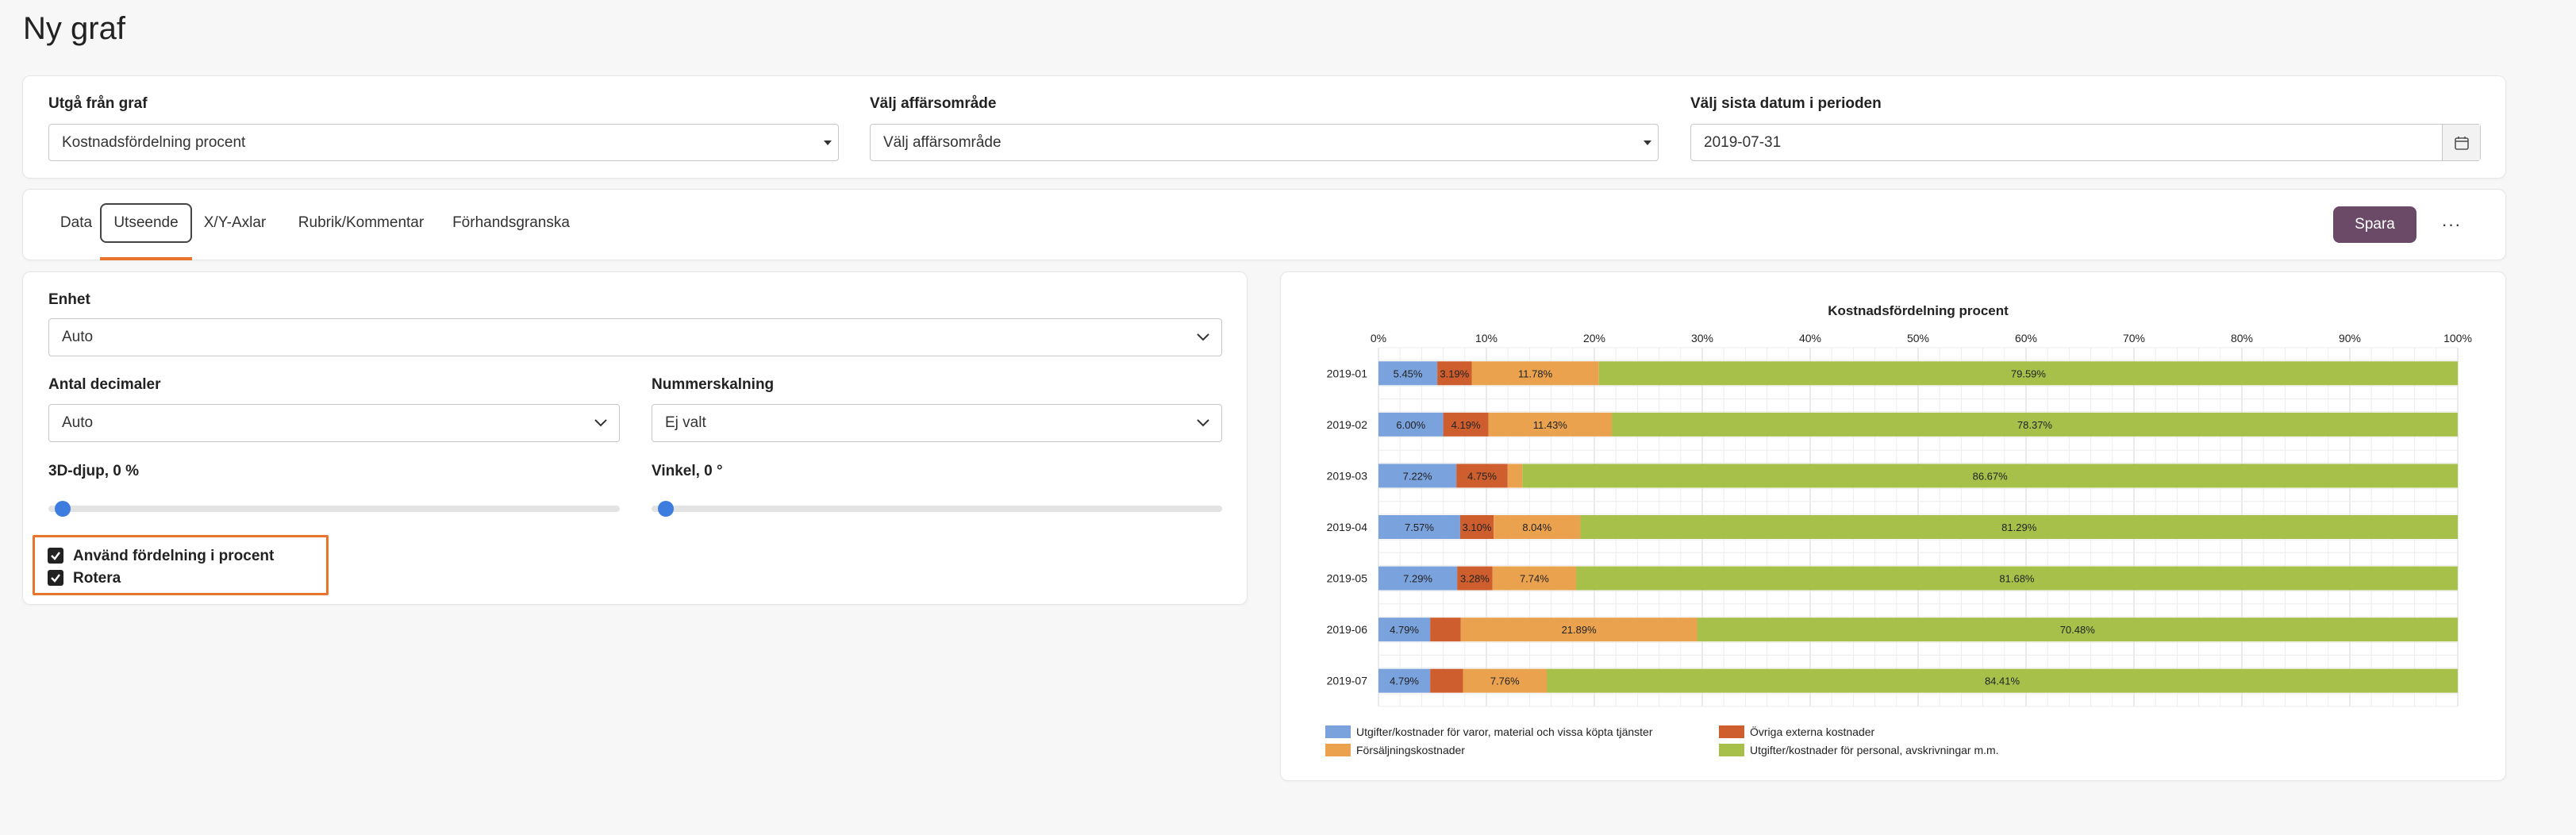 Image resolution: width=2576 pixels, height=835 pixels. I want to click on base-graph-select: Kostnadsfördelning procent, so click(443, 142).